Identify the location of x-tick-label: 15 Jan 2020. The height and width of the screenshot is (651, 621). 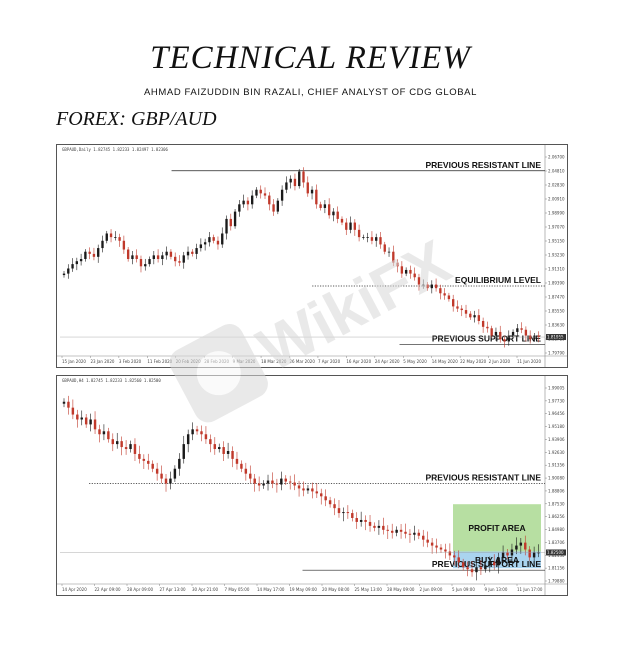
(74, 361).